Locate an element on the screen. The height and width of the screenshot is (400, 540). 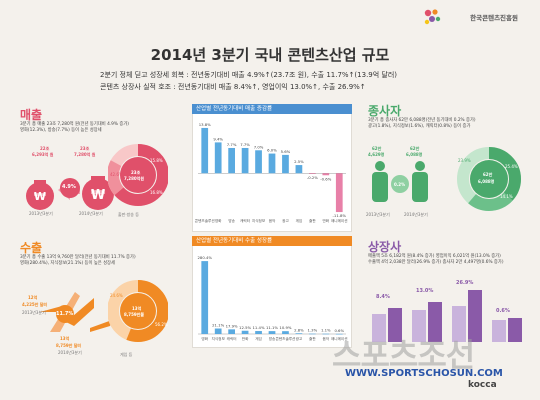
watermark-url: WWW.SPORTSCHOSUN.COM is located at coordinates (424, 373).